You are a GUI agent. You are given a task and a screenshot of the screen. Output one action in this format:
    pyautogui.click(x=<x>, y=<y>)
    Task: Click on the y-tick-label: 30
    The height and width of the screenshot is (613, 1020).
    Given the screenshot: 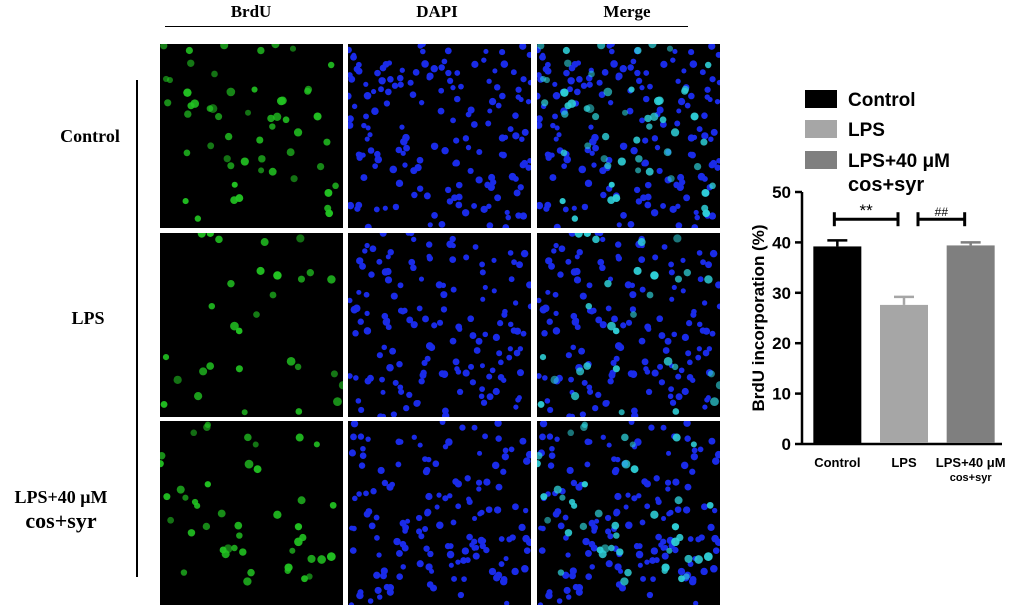 What is the action you would take?
    pyautogui.click(x=781, y=293)
    